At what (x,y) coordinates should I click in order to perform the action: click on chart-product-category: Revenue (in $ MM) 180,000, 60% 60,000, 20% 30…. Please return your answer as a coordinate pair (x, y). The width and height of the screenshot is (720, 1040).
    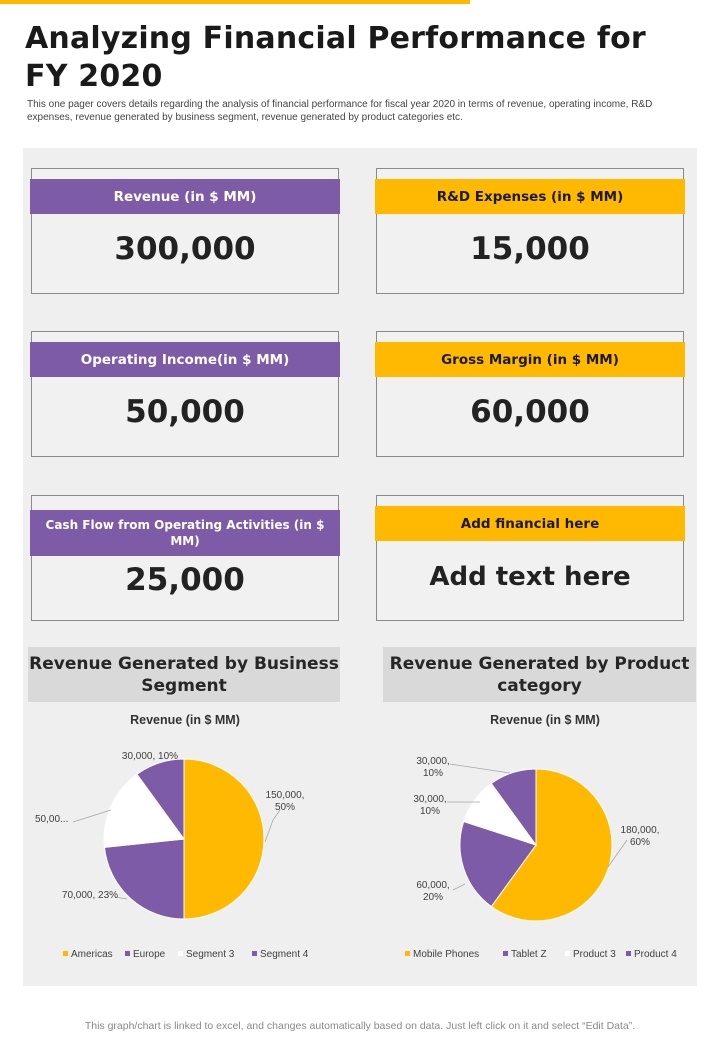
    Looking at the image, I should click on (541, 836).